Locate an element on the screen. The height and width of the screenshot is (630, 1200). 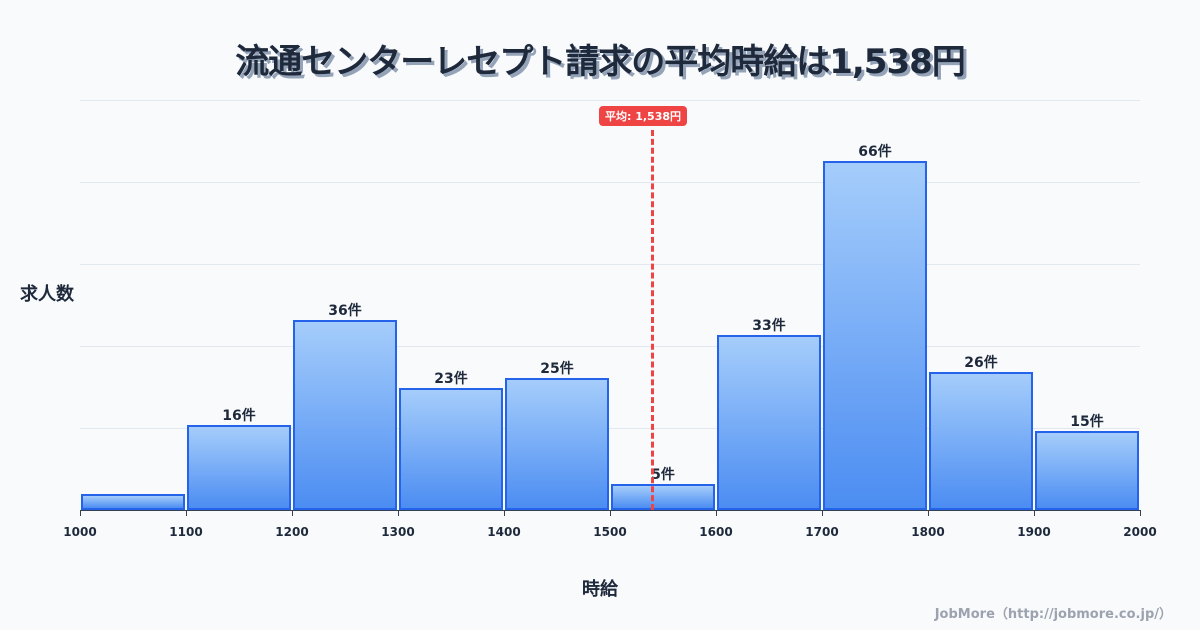
x-tick-label: 2000 is located at coordinates (1140, 532).